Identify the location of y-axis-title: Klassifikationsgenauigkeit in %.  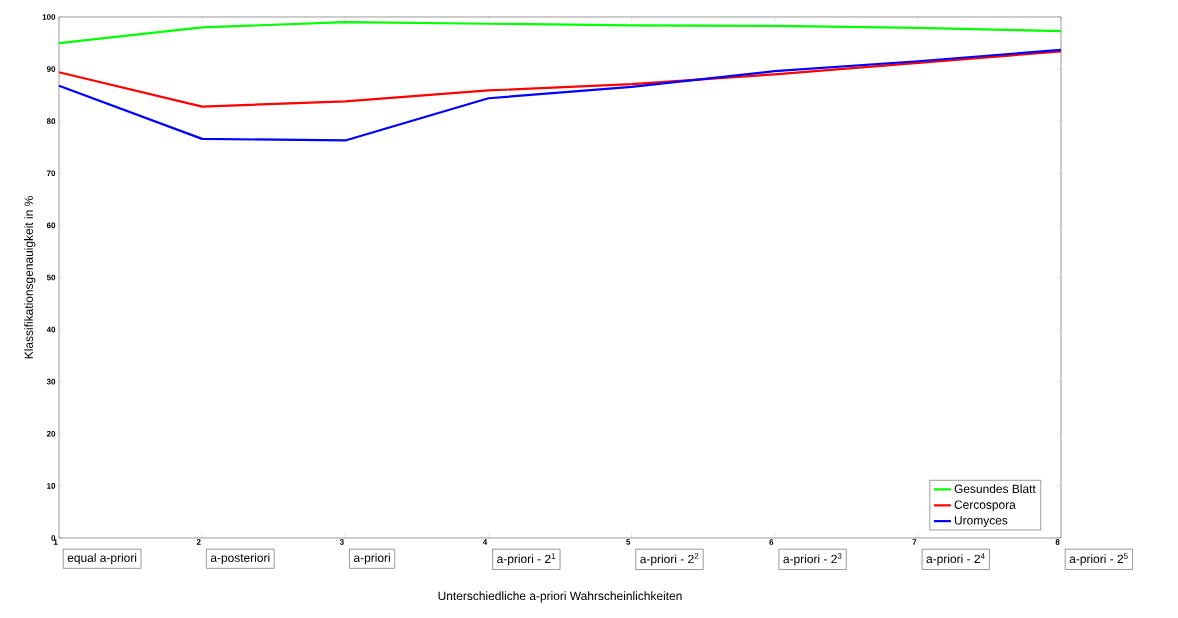
(30, 277).